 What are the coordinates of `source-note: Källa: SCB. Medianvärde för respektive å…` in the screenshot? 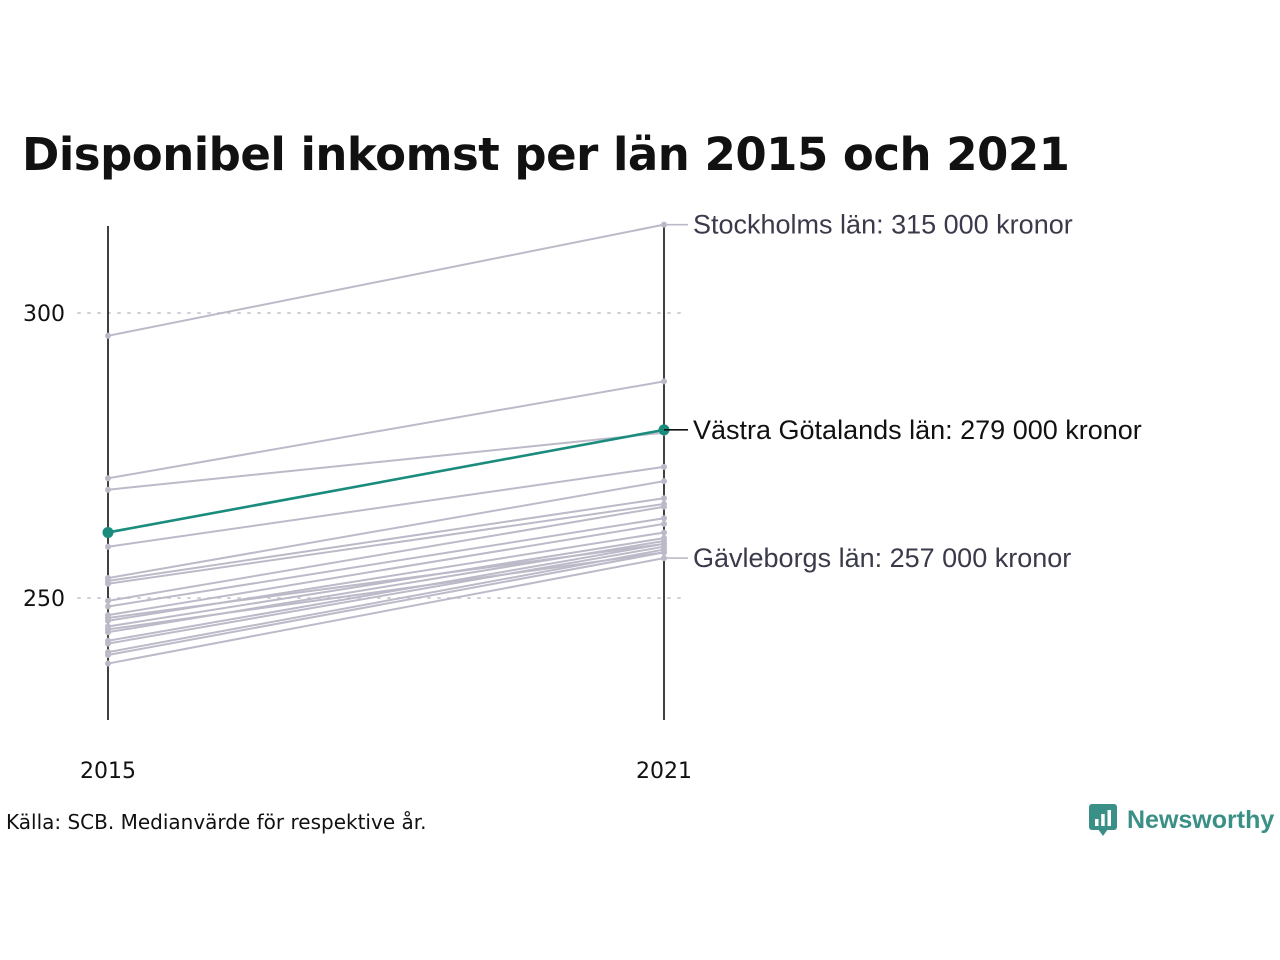 It's located at (216, 822).